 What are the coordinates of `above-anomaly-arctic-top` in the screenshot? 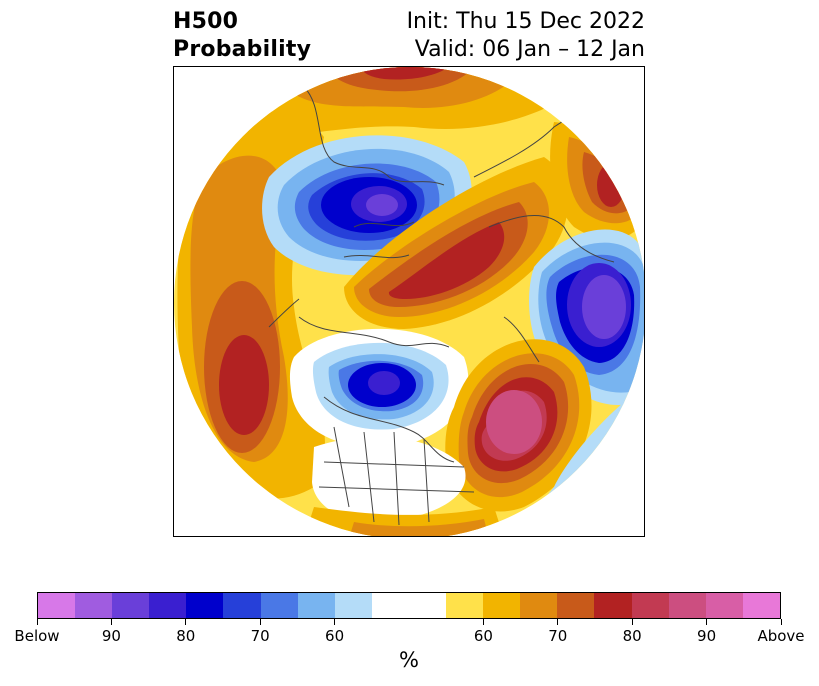 It's located at (414, 101).